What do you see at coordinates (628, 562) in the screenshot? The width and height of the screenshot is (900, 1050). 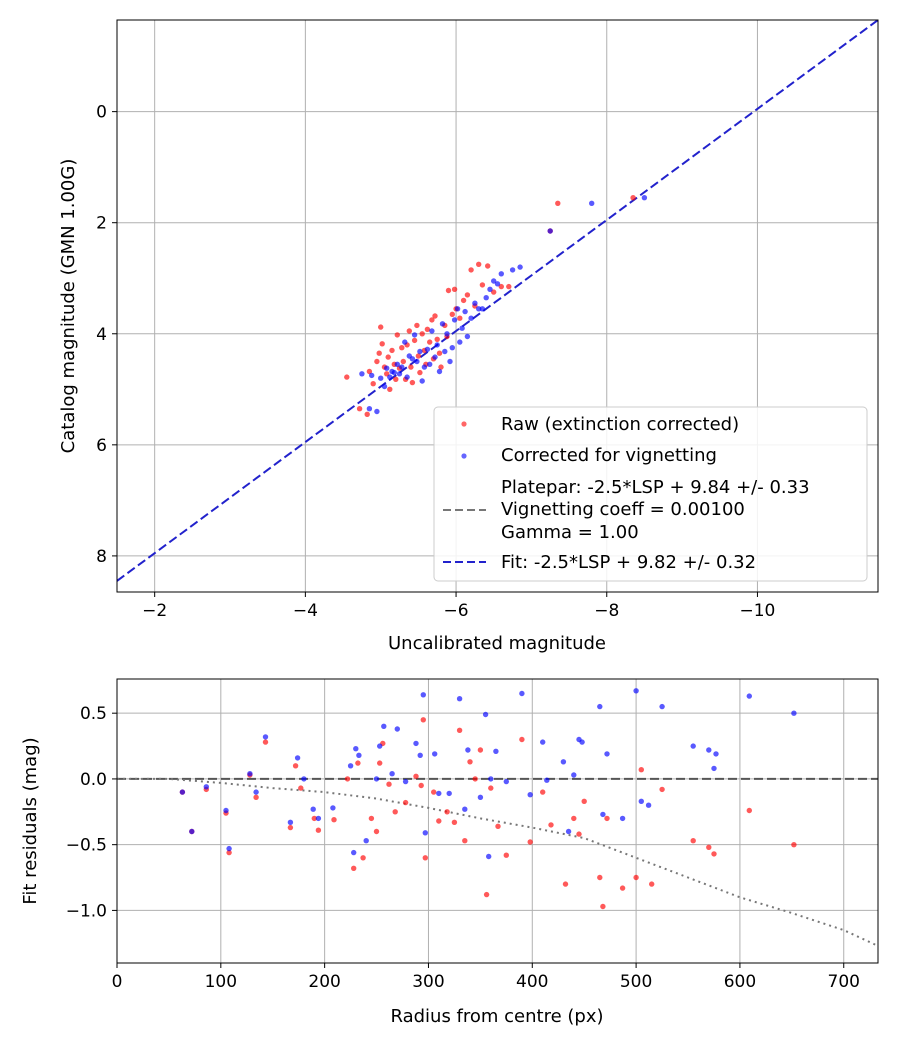 I see `legend-label-fit: Fit: -2.5*LSP + 9.82 +/- 0.32` at bounding box center [628, 562].